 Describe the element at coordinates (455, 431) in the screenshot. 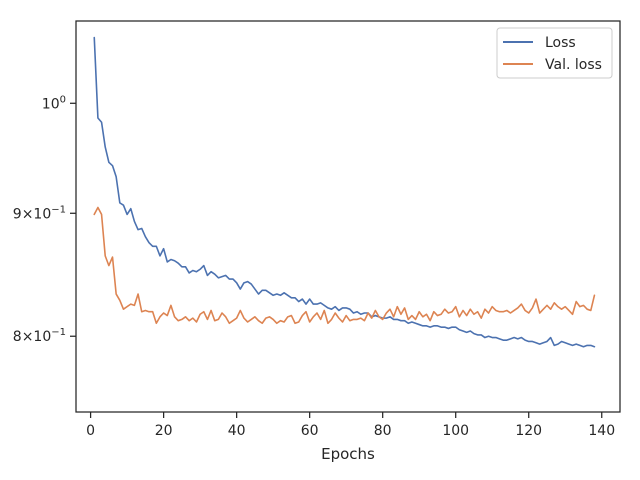

I see `x-tick-label: 100` at that location.